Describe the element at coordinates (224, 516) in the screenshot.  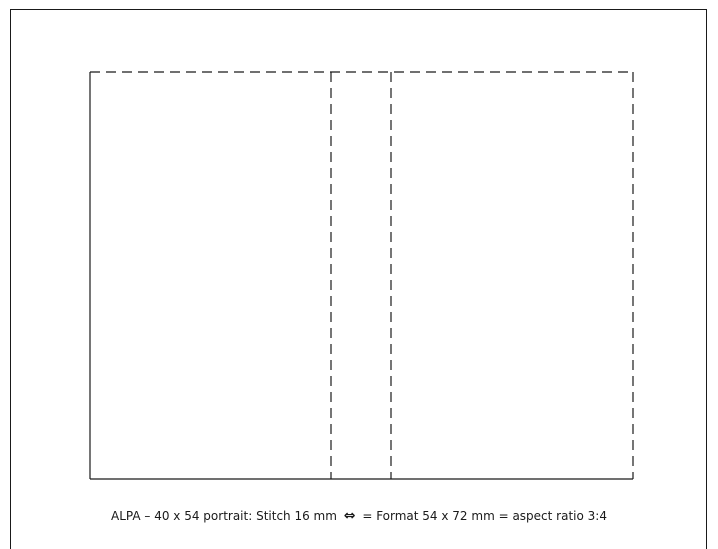
I see `caption-prefix: ALPA – 40 x 54 portrait: Stitch 16 mm` at that location.